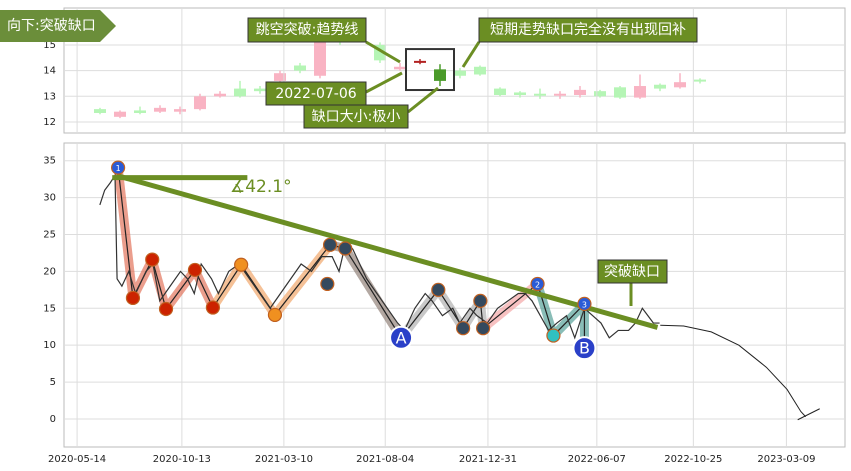 The image size is (851, 471). Describe the element at coordinates (77, 459) in the screenshot. I see `x-tick-label: 2020-05-14` at that location.